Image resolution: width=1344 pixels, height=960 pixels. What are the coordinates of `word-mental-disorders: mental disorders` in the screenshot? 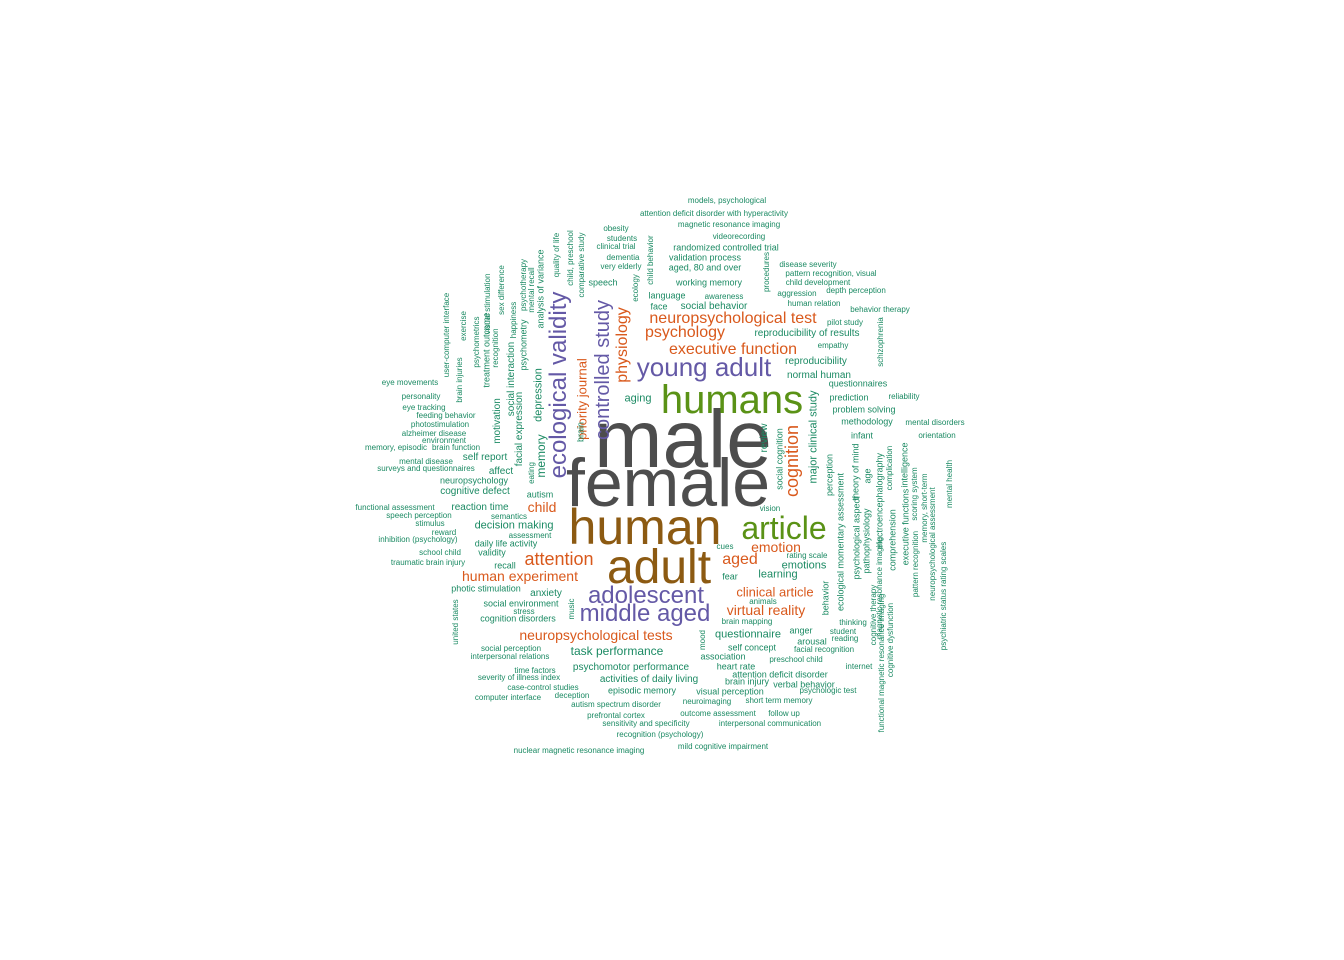 It's located at (935, 422).